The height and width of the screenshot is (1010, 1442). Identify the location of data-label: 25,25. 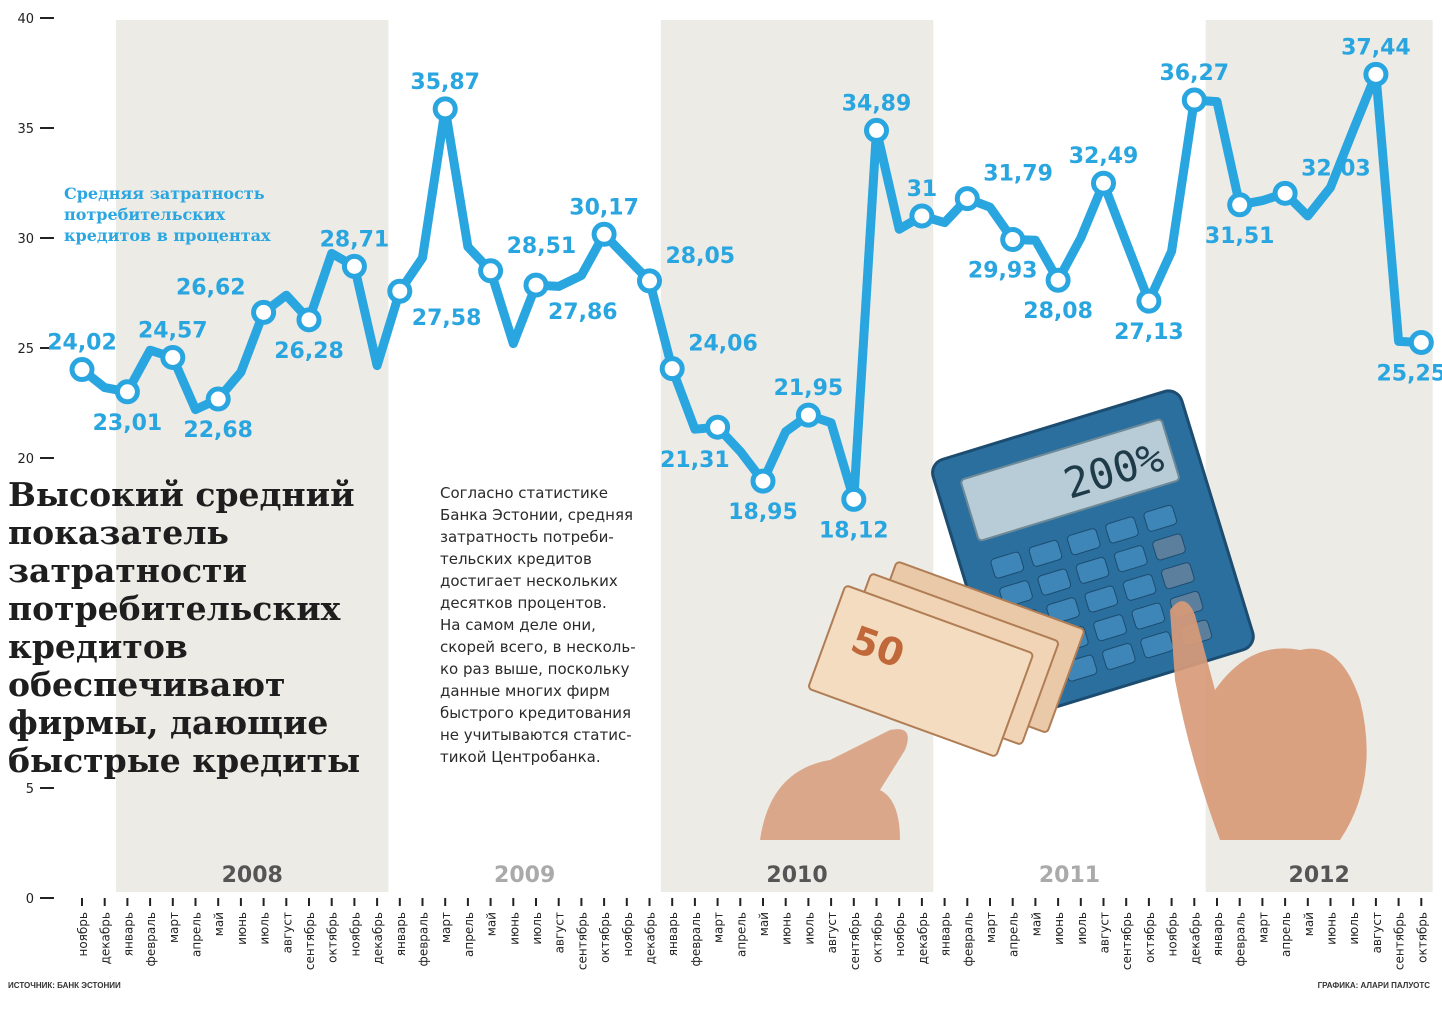
(1409, 374).